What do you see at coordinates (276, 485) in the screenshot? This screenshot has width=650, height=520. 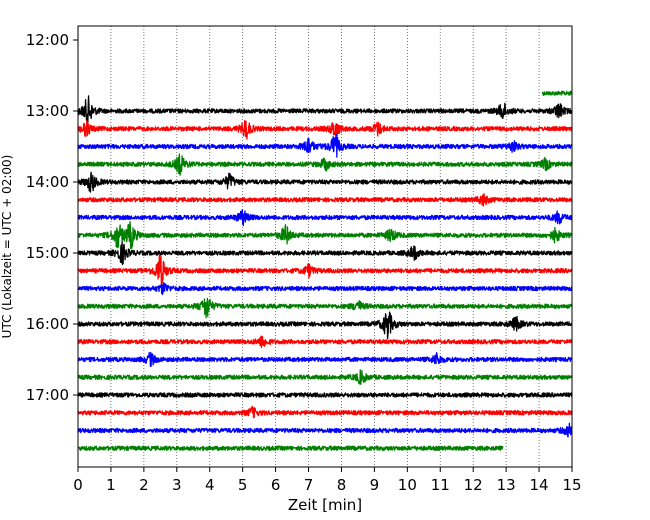 I see `x-tick-label-6: 6` at bounding box center [276, 485].